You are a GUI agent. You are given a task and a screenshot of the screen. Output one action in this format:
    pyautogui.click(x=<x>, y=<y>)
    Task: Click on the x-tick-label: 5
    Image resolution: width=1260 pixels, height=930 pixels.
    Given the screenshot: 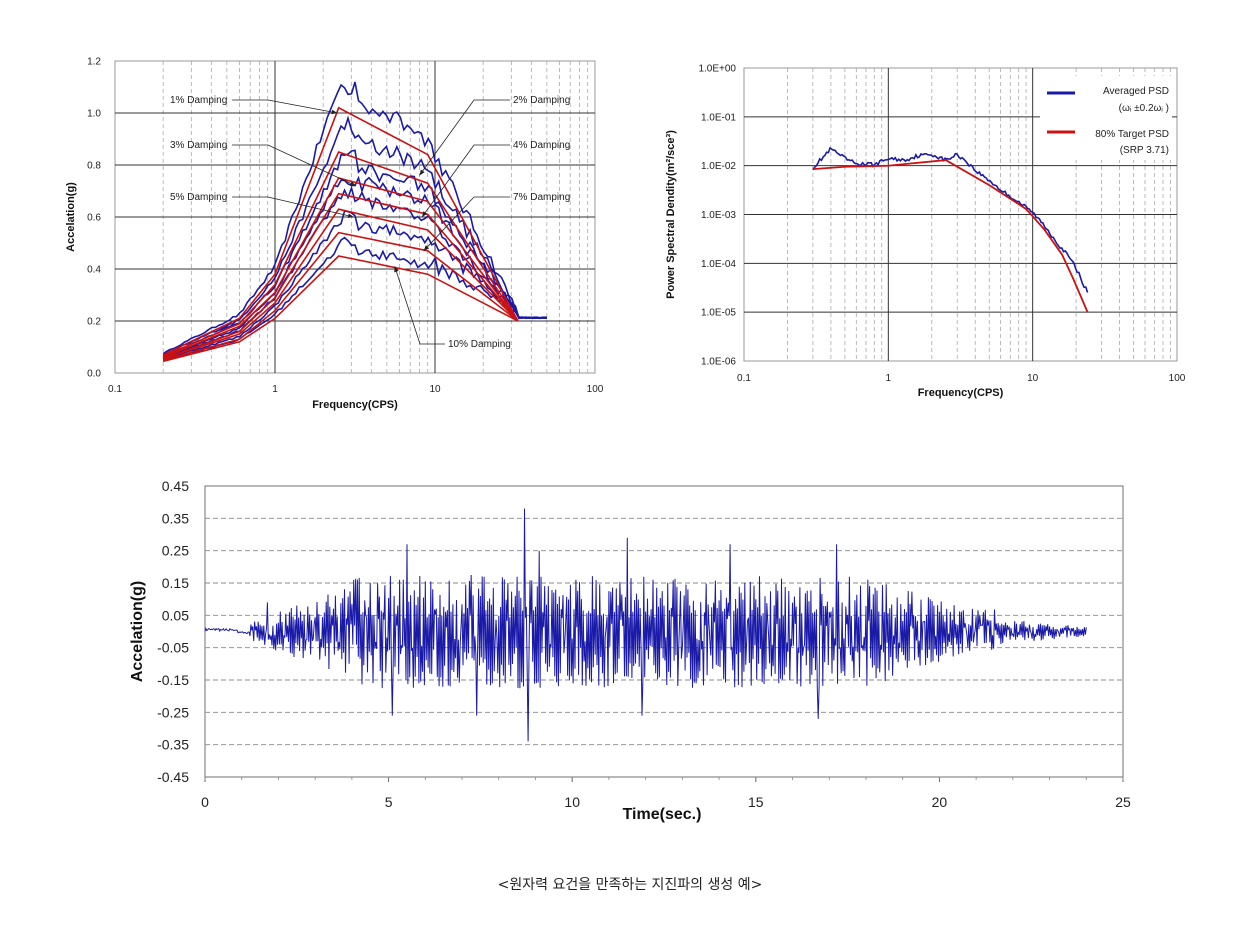 What is the action you would take?
    pyautogui.click(x=389, y=802)
    